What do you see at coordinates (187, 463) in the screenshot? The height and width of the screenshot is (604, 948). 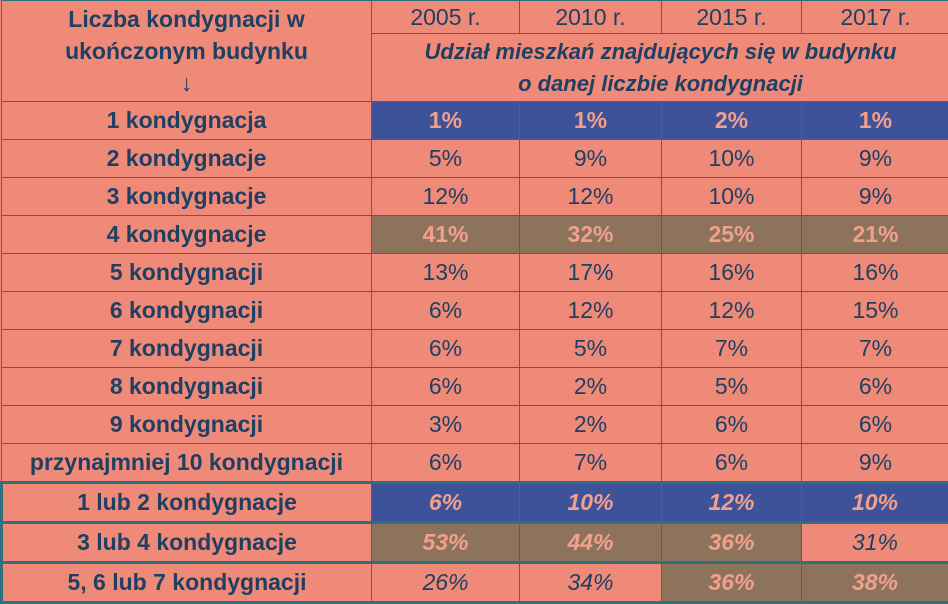 I see `row-label: przynajmniej 10 kondygnacji` at bounding box center [187, 463].